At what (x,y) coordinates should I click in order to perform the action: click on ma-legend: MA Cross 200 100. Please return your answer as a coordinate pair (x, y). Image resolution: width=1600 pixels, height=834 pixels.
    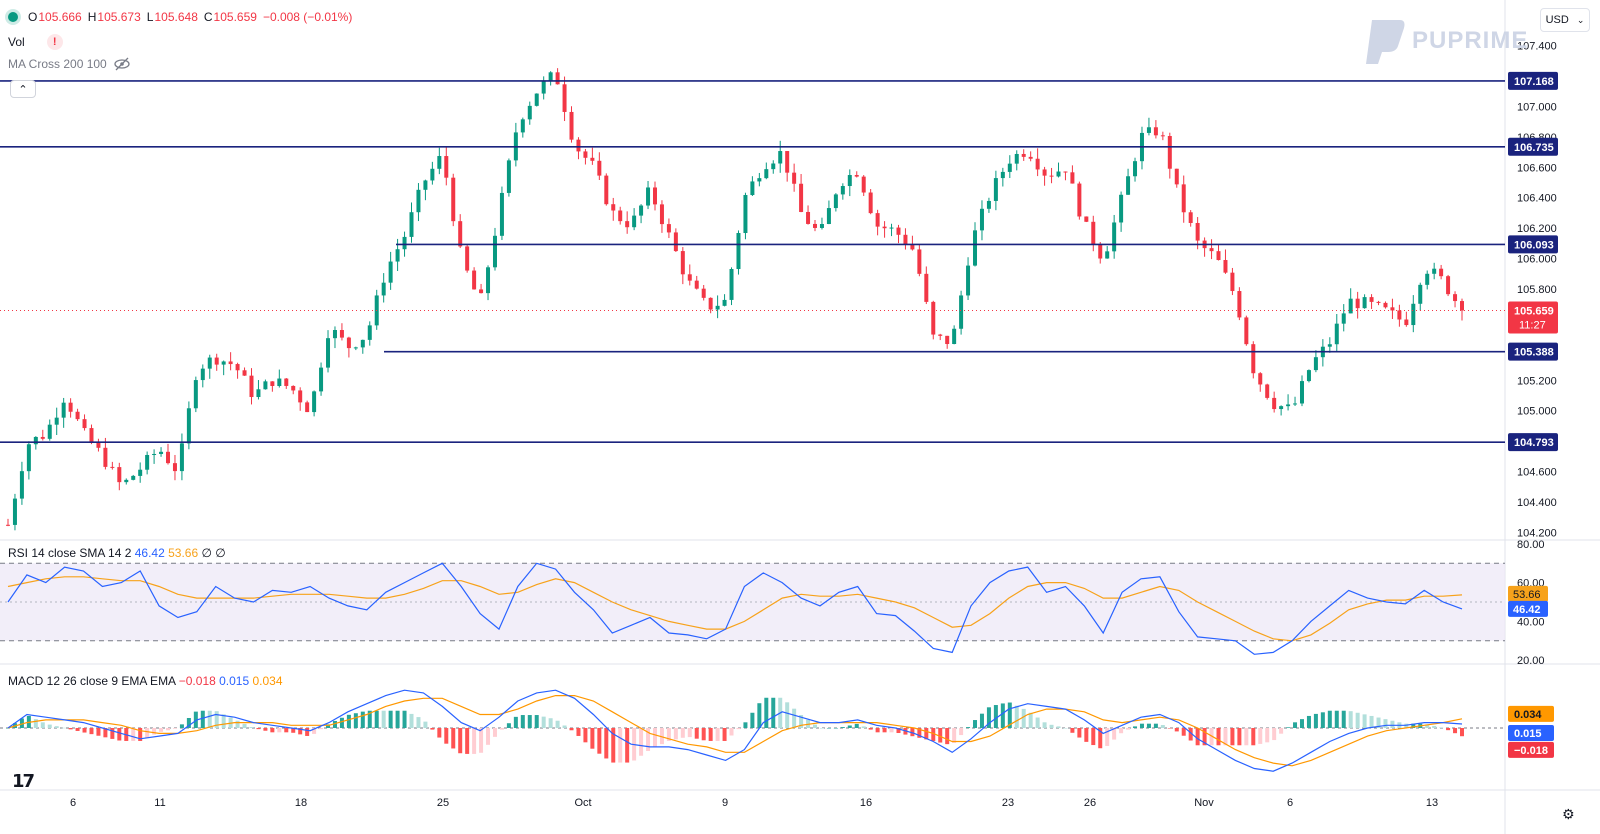
    Looking at the image, I should click on (69, 64).